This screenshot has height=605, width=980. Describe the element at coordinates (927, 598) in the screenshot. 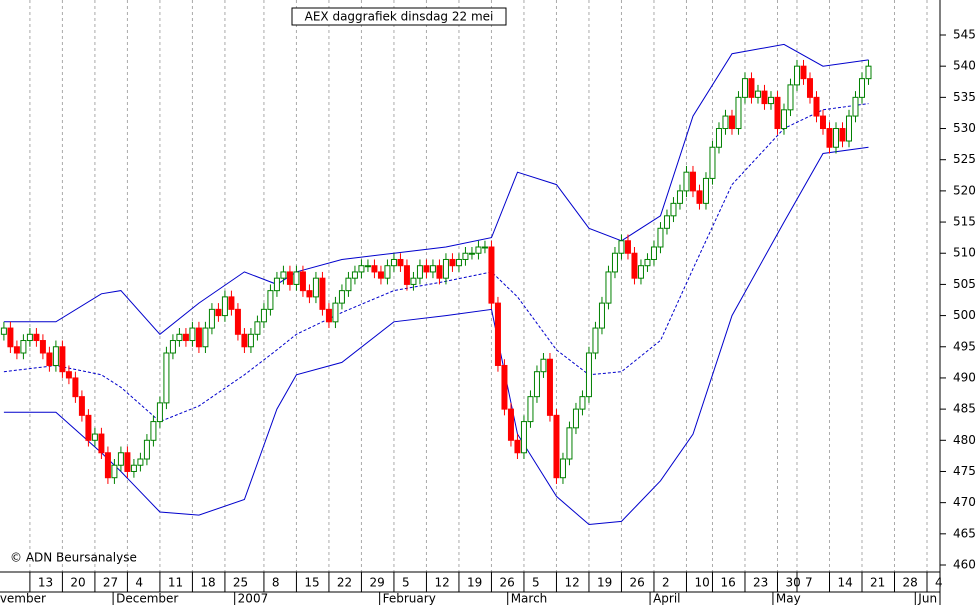

I see `month-label: Jun` at that location.